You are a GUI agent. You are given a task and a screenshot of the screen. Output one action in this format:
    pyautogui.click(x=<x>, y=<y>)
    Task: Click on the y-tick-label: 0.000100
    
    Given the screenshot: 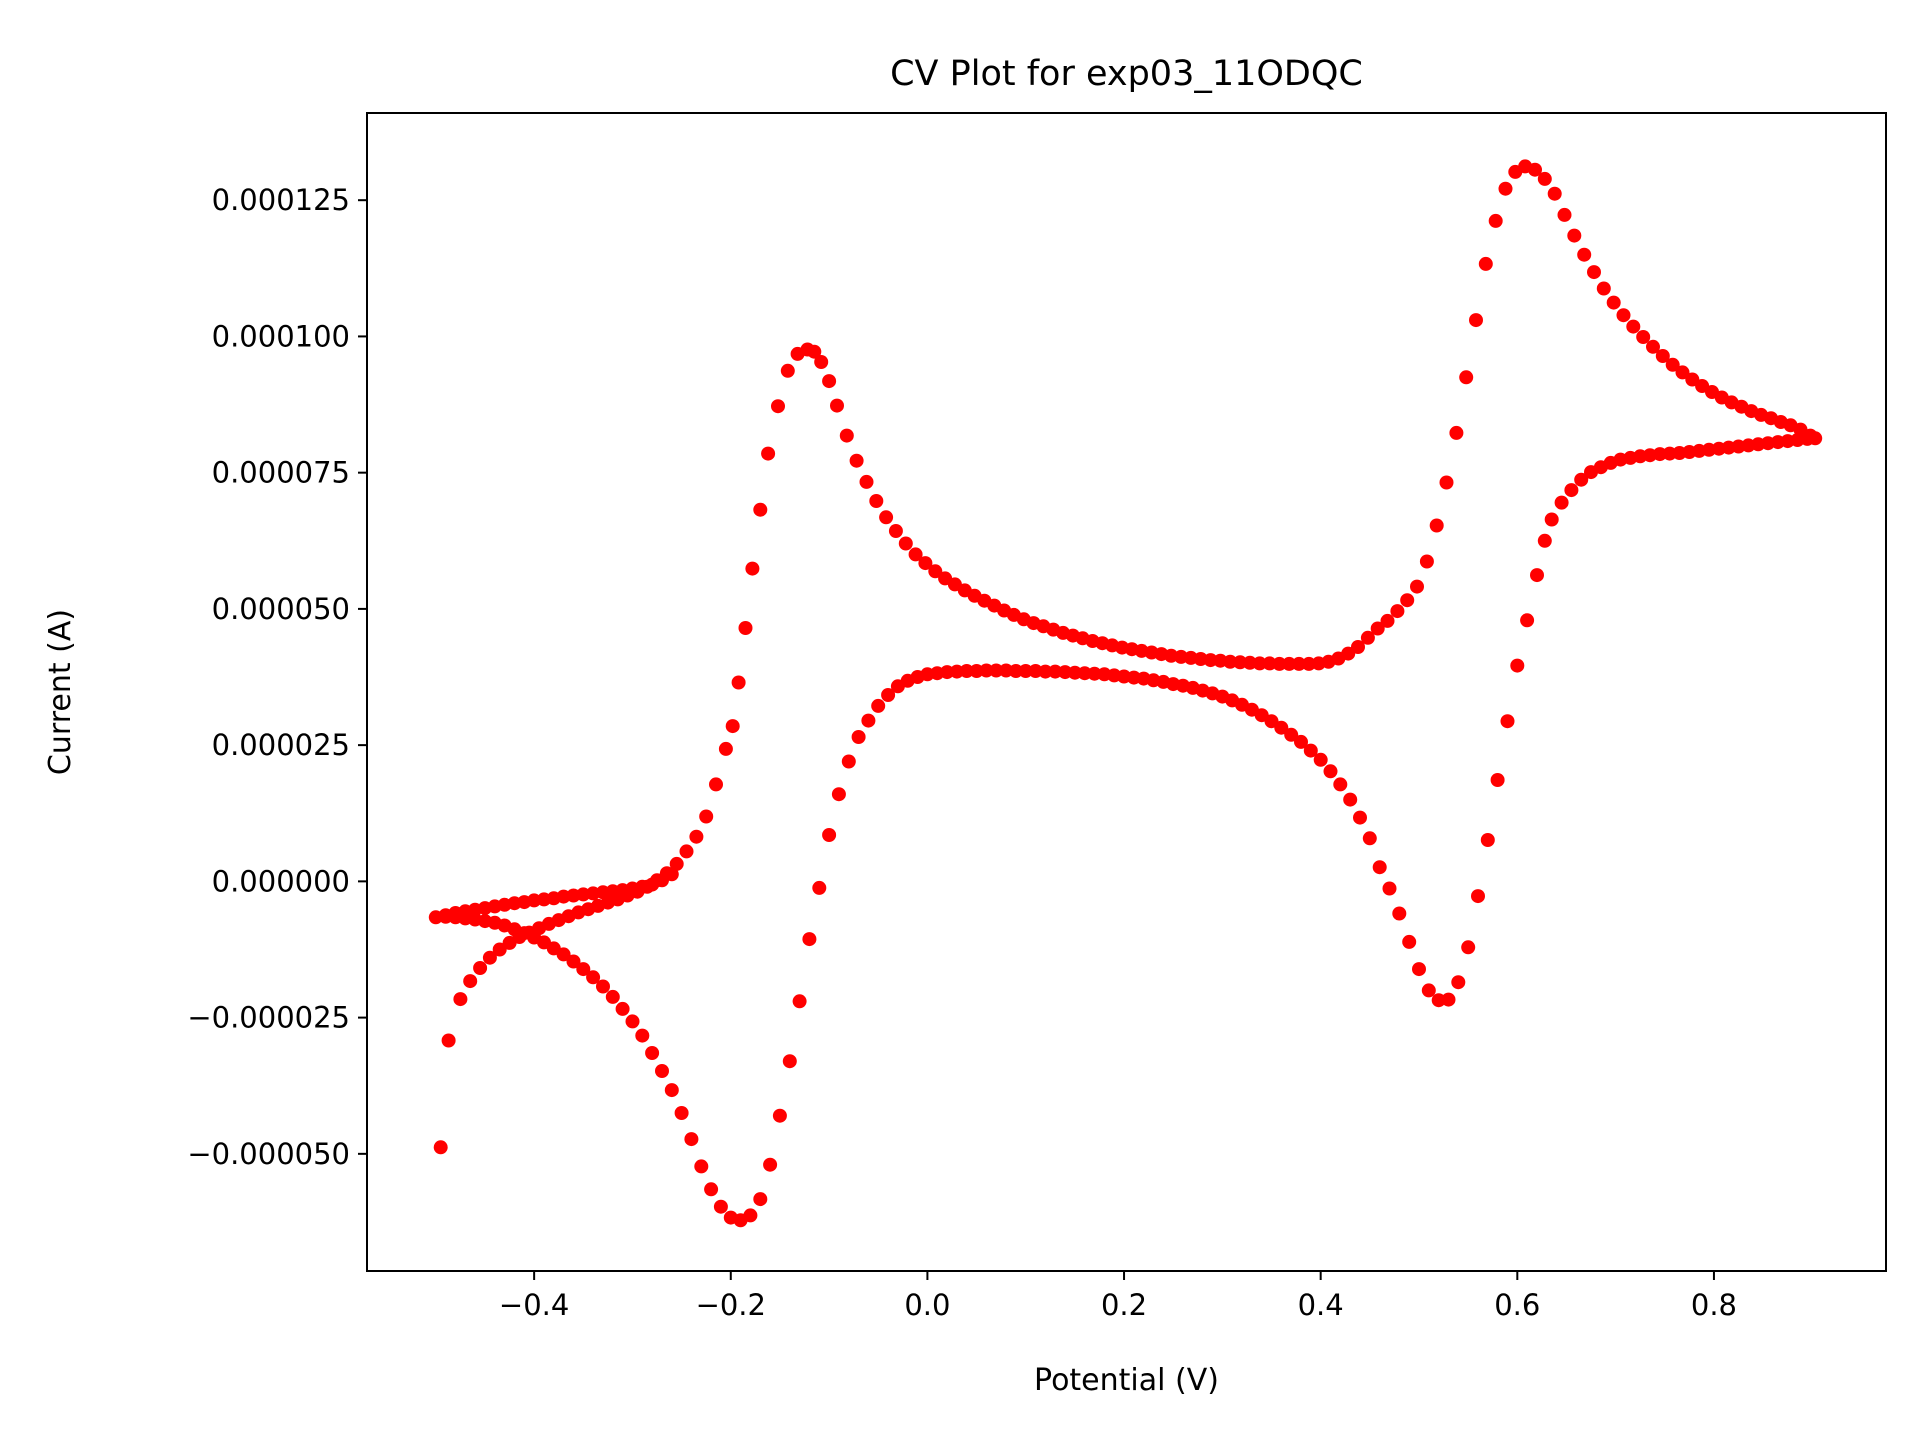 What is the action you would take?
    pyautogui.click(x=281, y=336)
    